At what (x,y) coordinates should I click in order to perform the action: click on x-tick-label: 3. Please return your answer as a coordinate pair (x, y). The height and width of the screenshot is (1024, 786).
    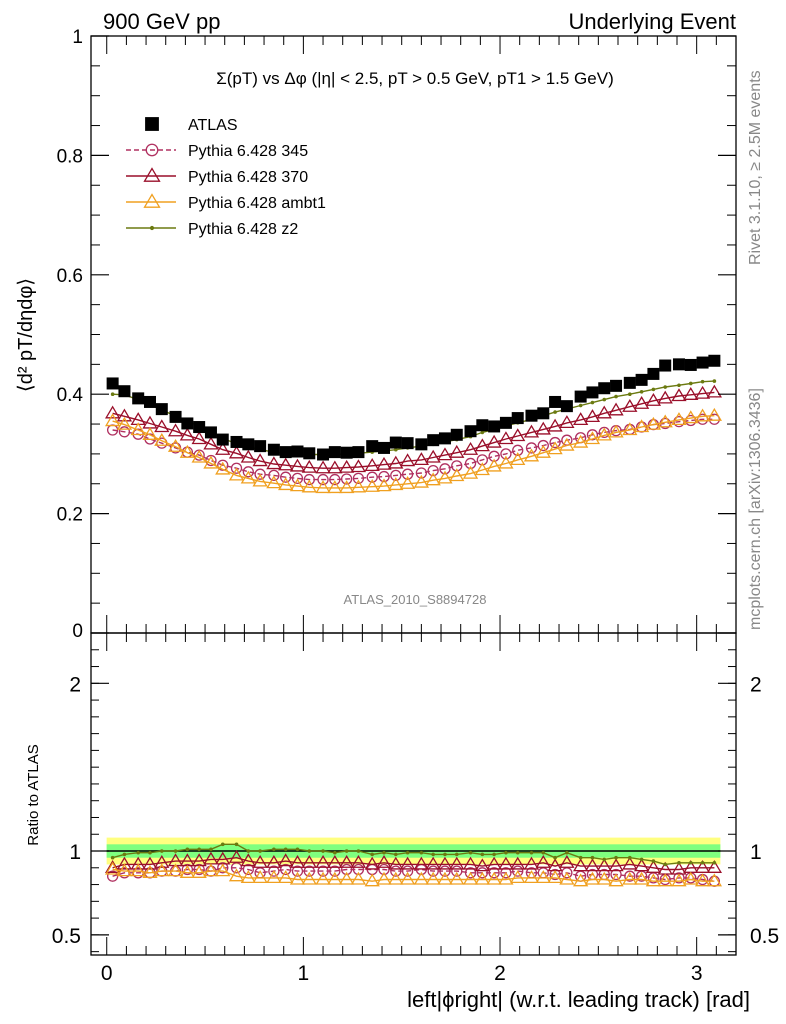
    Looking at the image, I should click on (697, 973).